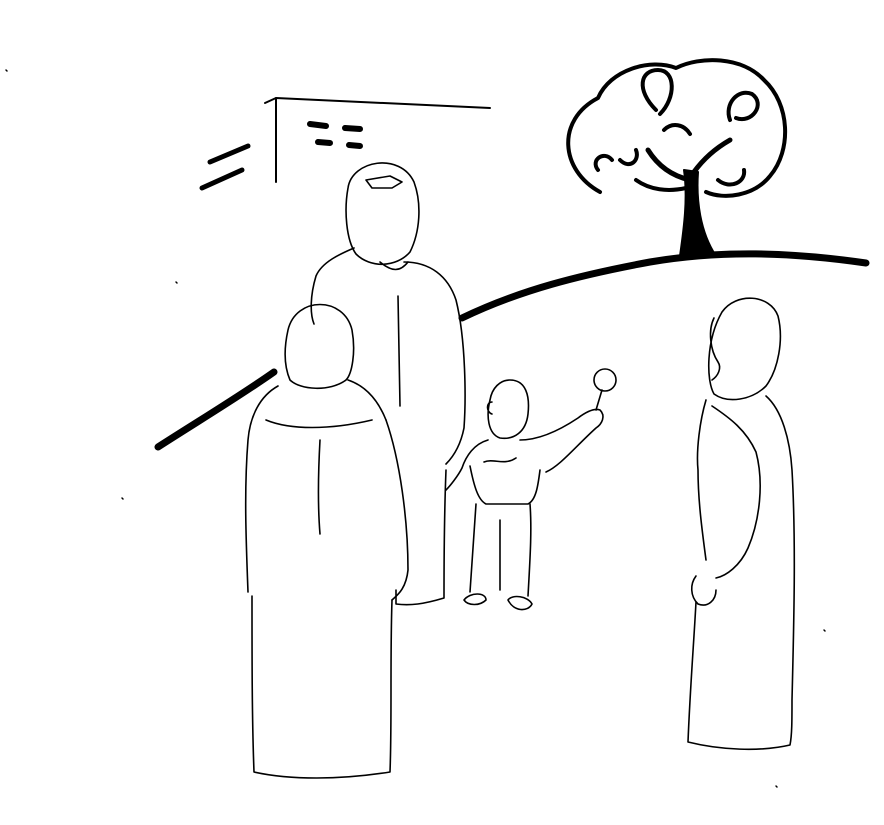 Image resolution: width=884 pixels, height=825 pixels. What do you see at coordinates (741, 524) in the screenshot?
I see `woman-profile-right` at bounding box center [741, 524].